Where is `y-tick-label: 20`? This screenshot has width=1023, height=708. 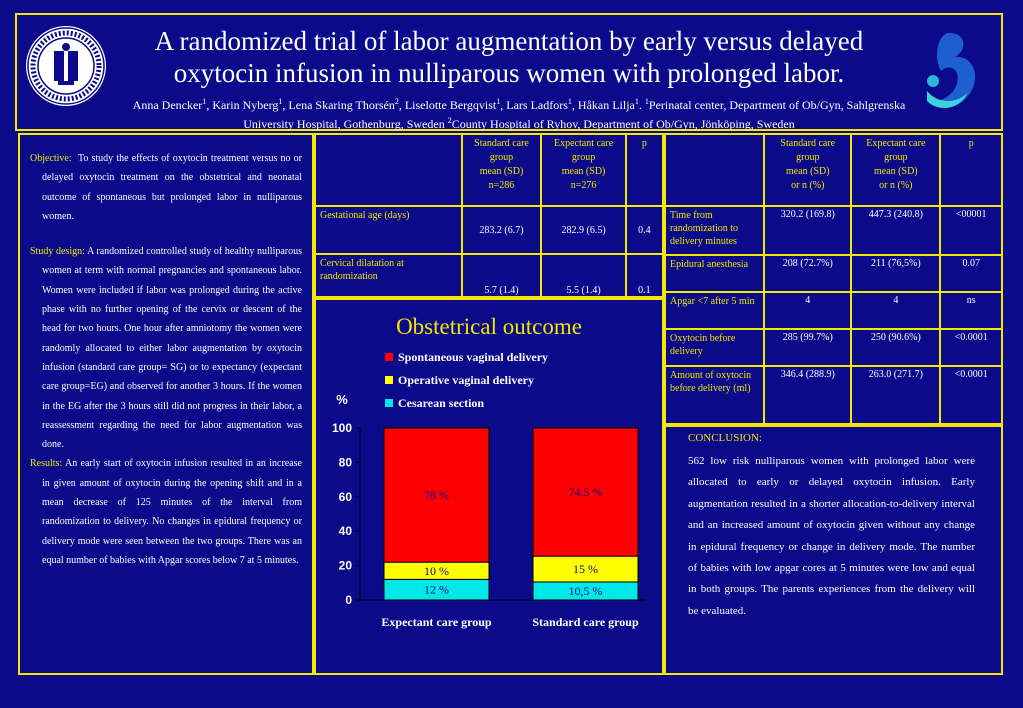 y-tick-label: 20 is located at coordinates (346, 566).